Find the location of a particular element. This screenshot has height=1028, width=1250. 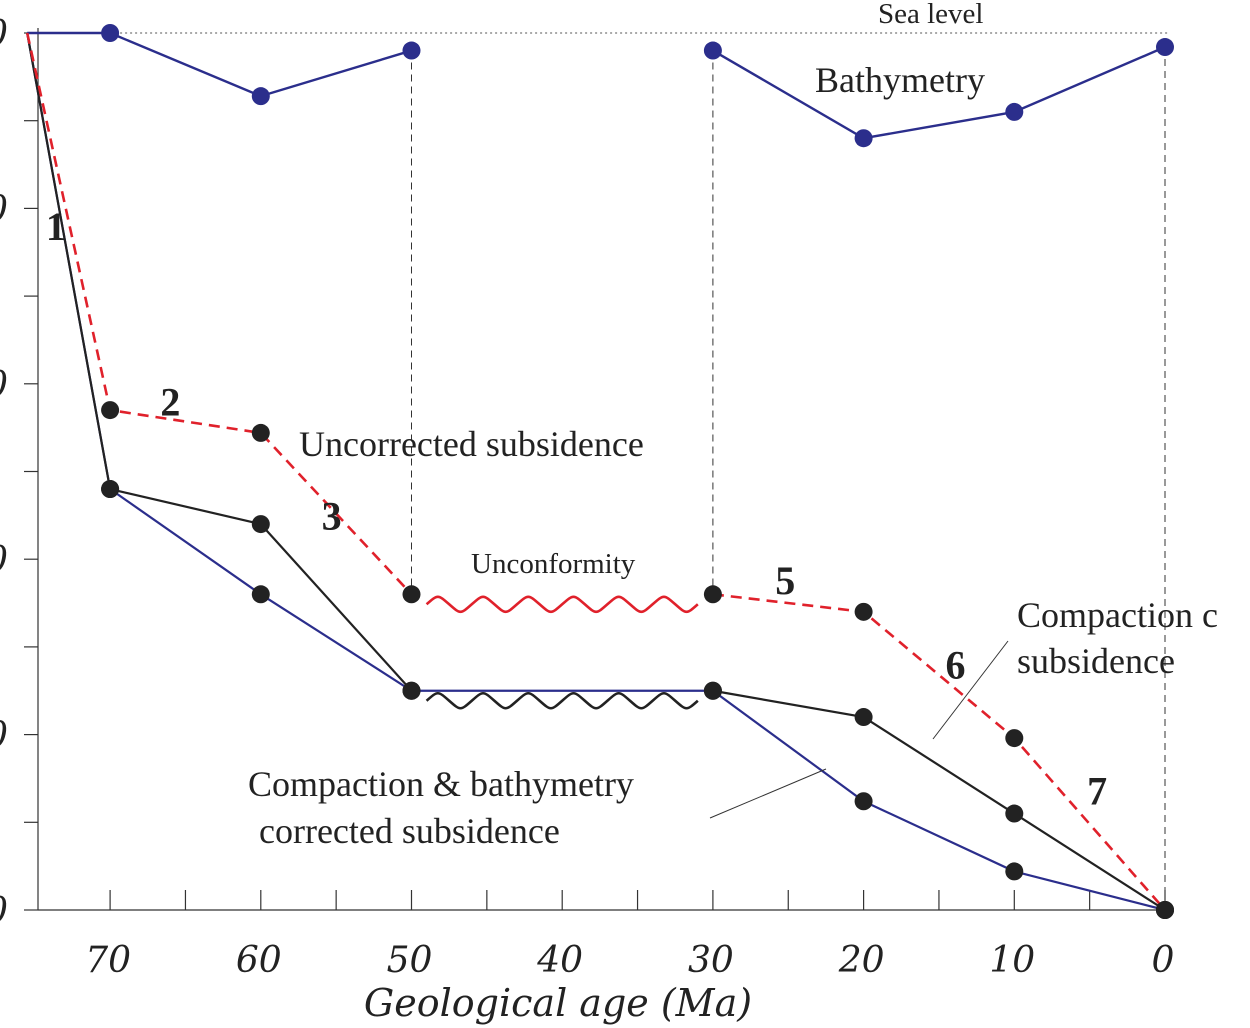

unconformity-label: Unconformity is located at coordinates (553, 564).